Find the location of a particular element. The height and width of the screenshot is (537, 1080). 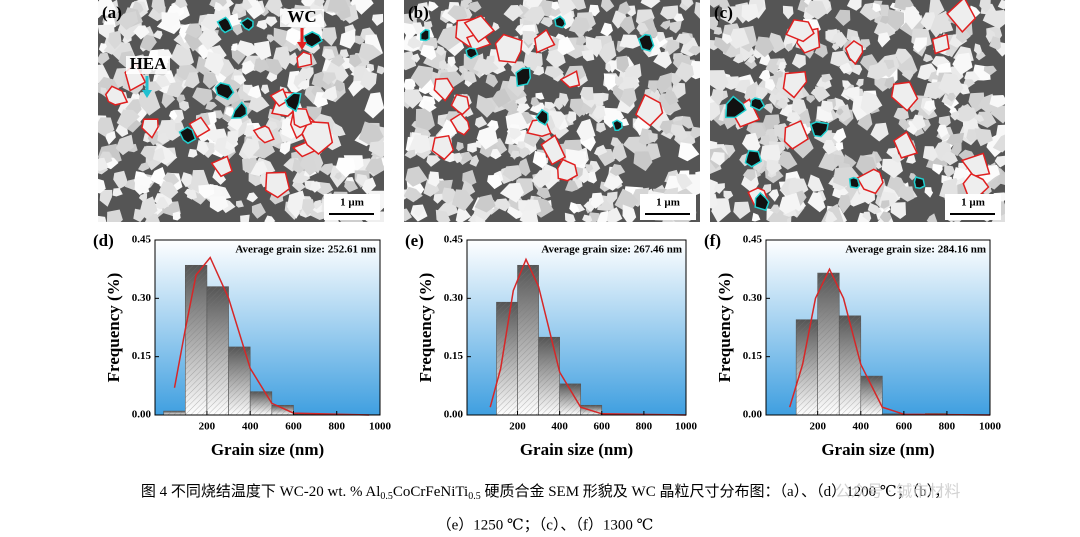

x-tick-label: 1000 is located at coordinates (990, 427).